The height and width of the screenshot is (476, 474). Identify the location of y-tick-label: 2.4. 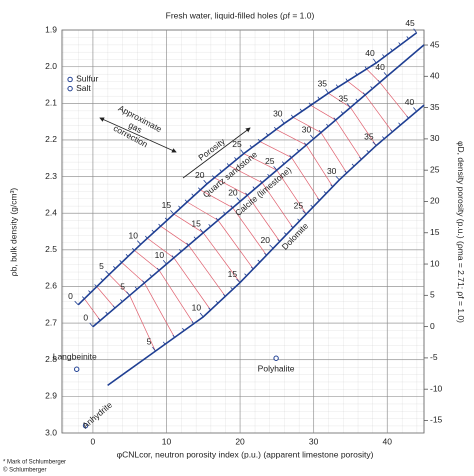
(51, 212).